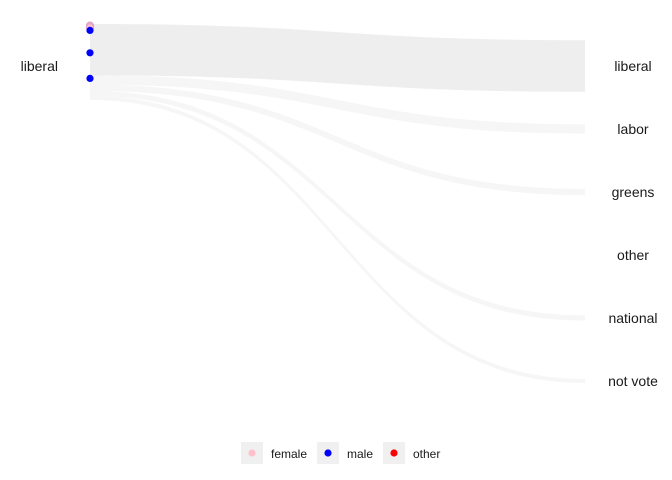 The height and width of the screenshot is (480, 672). I want to click on flow-liberal-to-labor, so click(337, 104).